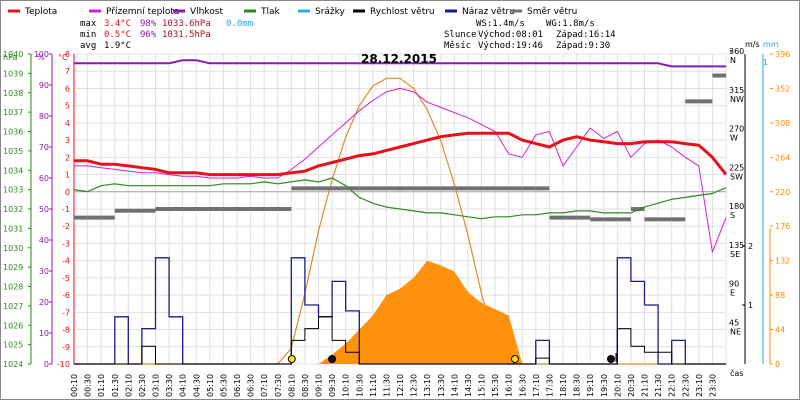 The width and height of the screenshot is (800, 400). I want to click on tick-time: 15:10, so click(482, 385).